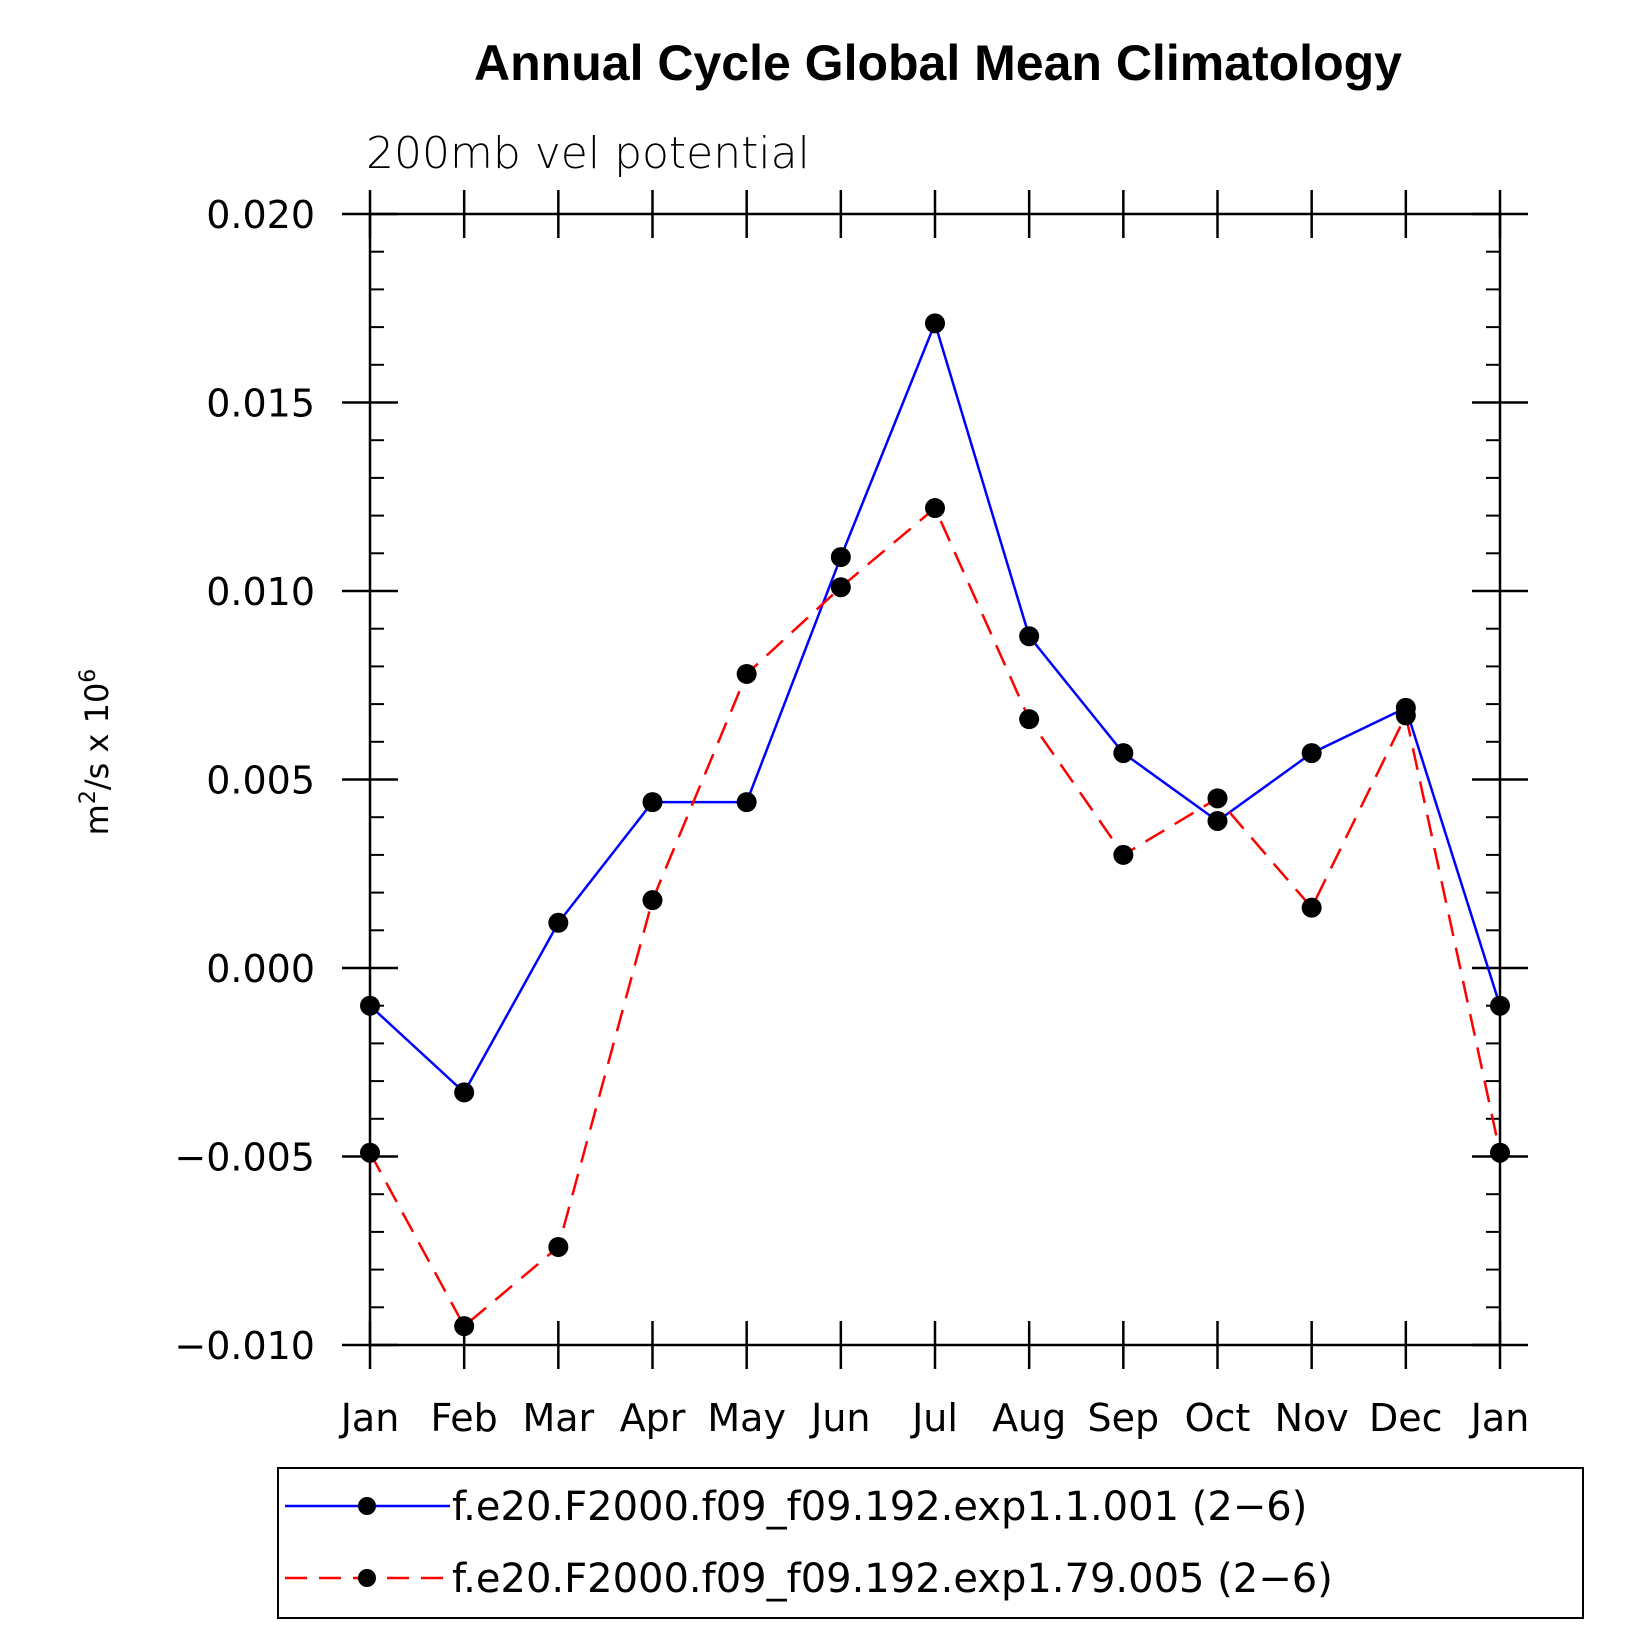  What do you see at coordinates (96, 752) in the screenshot?
I see `y-axis-label: m2/s x 106` at bounding box center [96, 752].